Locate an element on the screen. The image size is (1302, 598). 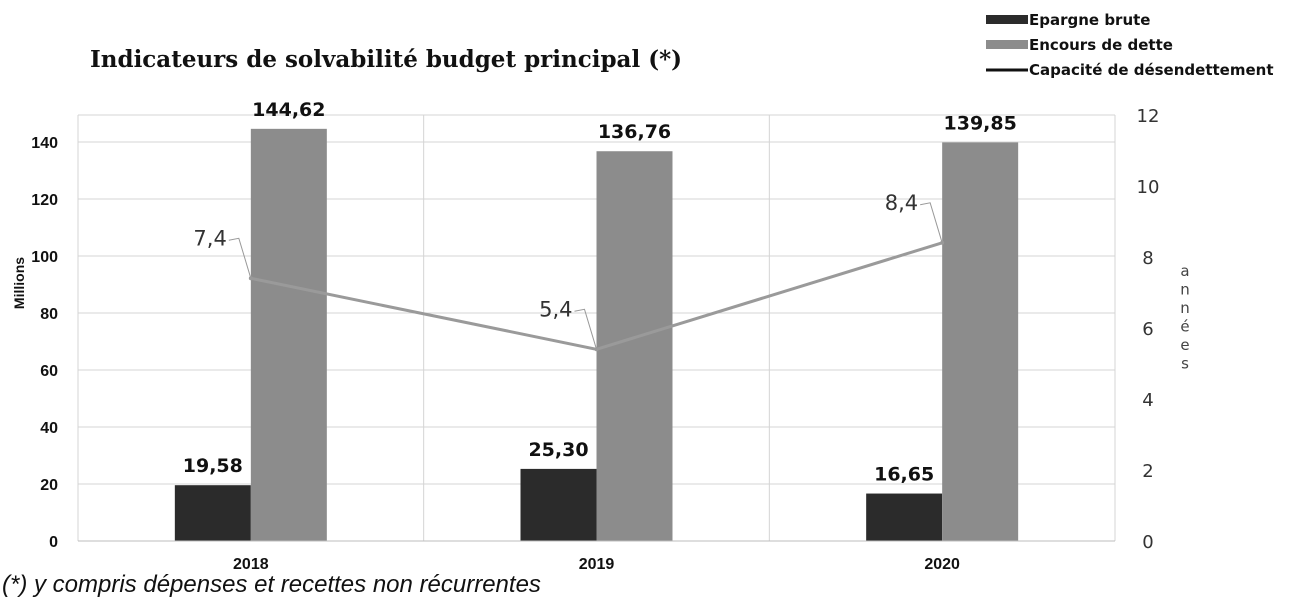
y2-tick-label: 8 is located at coordinates (1147, 258).